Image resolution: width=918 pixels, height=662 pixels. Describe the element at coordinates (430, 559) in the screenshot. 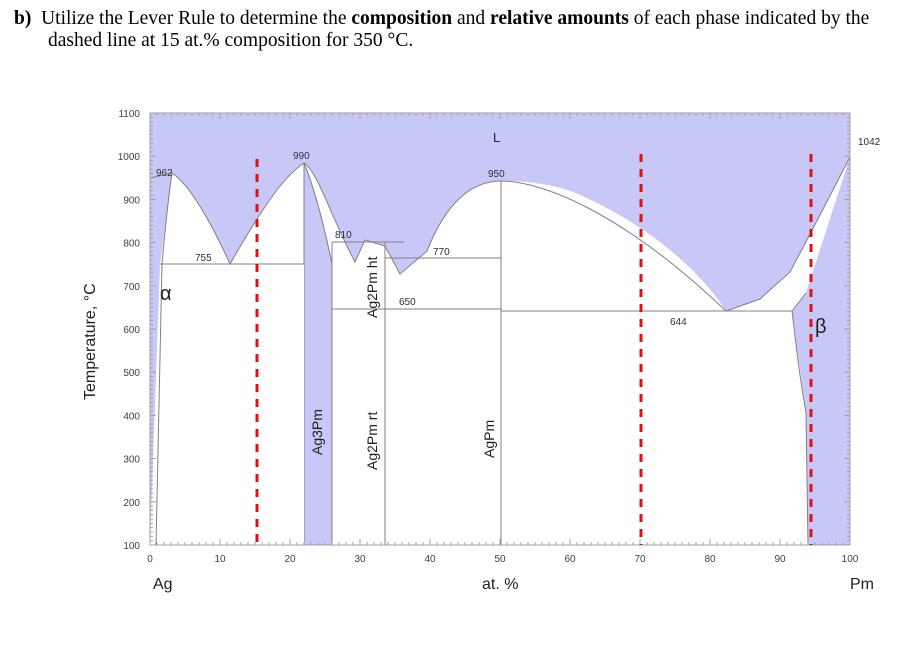

I see `x-tick-label: 40` at that location.